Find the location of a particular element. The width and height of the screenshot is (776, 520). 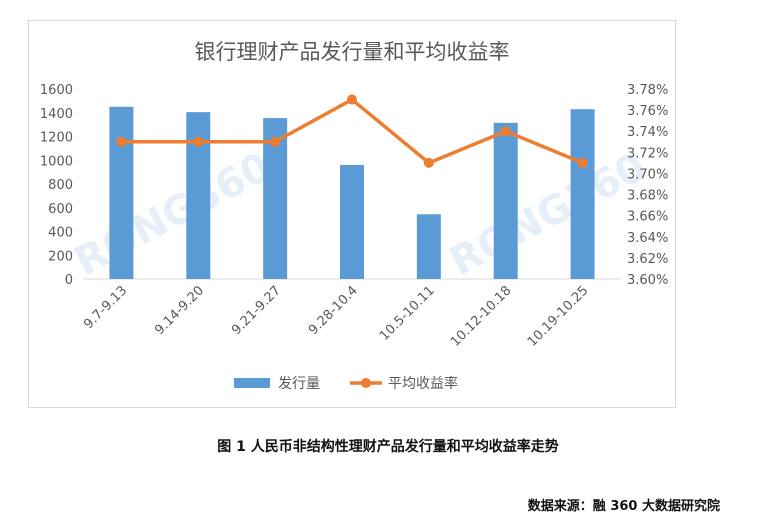

y-left-tick-label: 600 is located at coordinates (60, 209).